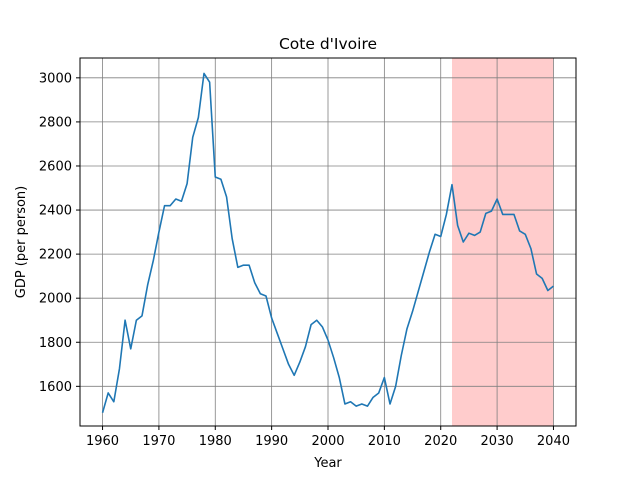  I want to click on y-tick-label: 1800, so click(55, 343).